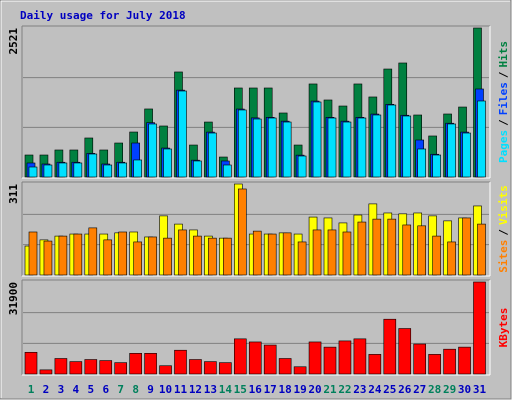 The image size is (512, 400). What do you see at coordinates (375, 389) in the screenshot?
I see `x-tick-label: 24` at bounding box center [375, 389].